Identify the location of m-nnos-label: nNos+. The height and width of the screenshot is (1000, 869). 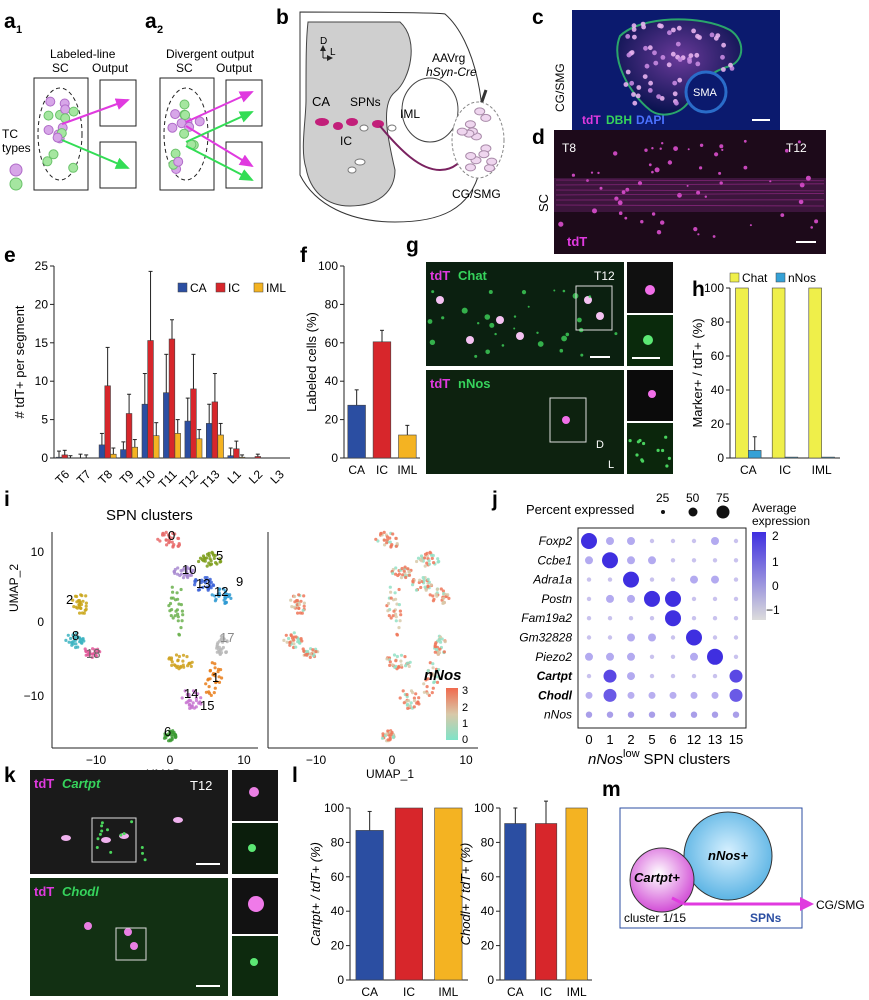
(728, 855).